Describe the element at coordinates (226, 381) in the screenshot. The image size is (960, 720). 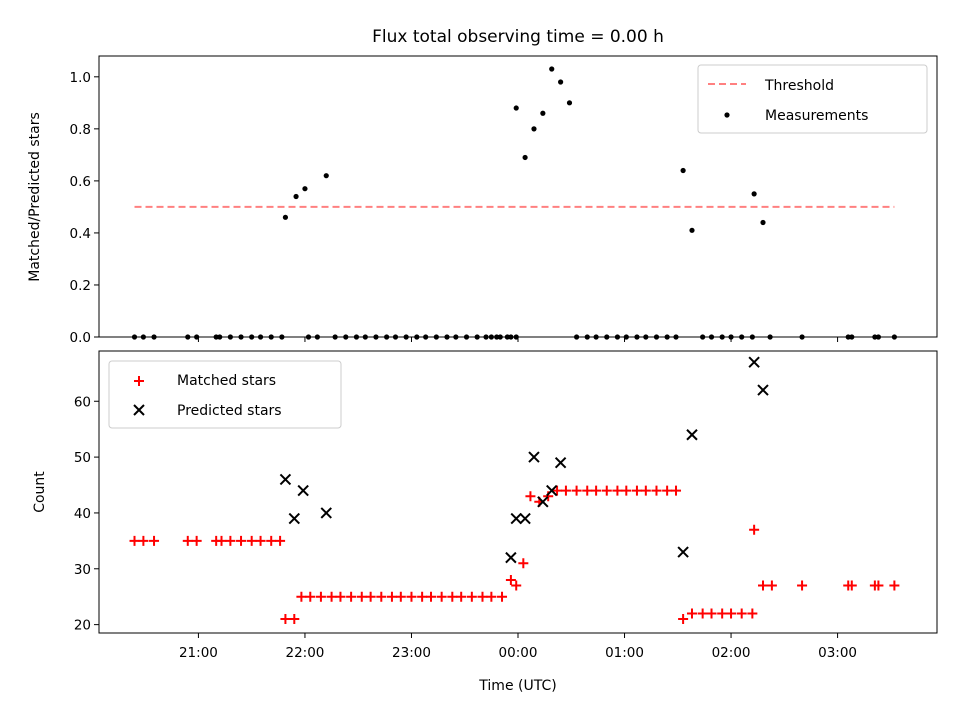
I see `legend-matched-label: Matched stars` at that location.